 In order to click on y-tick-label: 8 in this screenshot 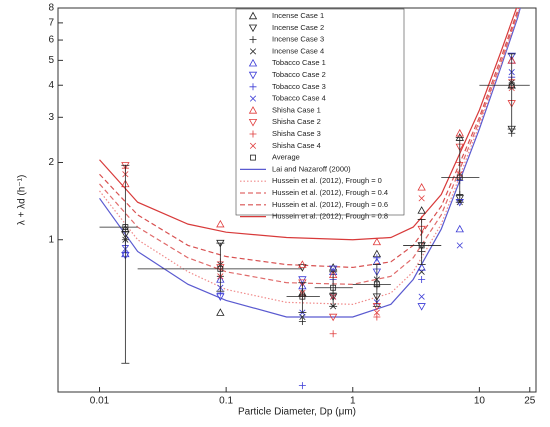, I will do `click(51, 8)`.